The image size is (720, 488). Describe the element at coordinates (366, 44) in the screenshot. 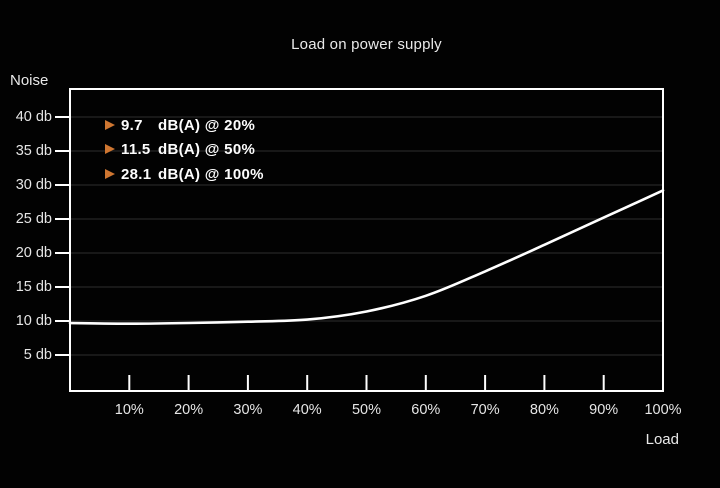

I see `chart-title: Load on power supply` at that location.